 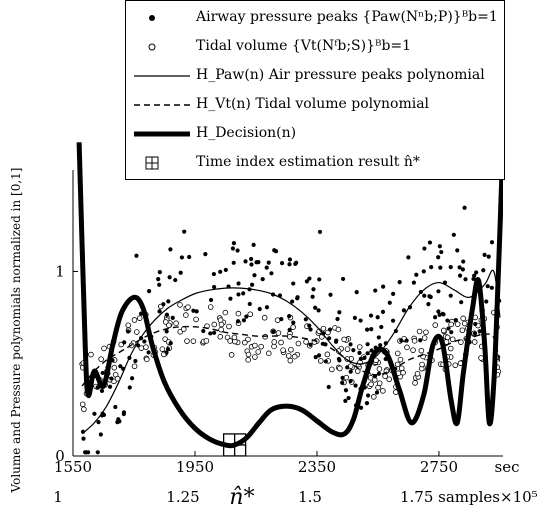 I want to click on x-tick-label-top: 1550, so click(x=73, y=467).